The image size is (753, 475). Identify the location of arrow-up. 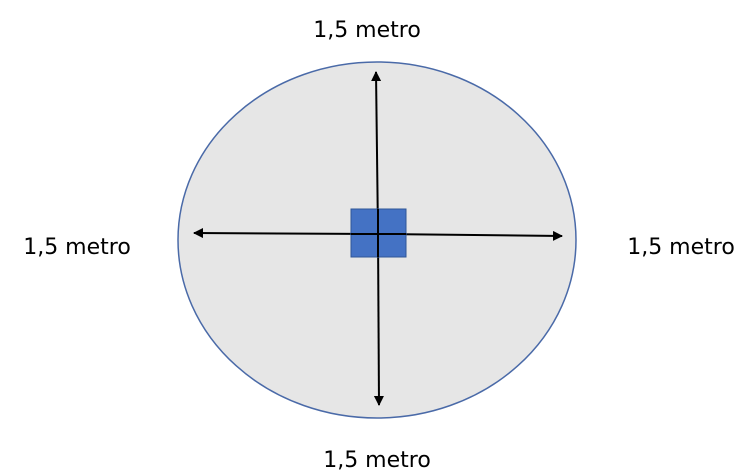
(376, 153).